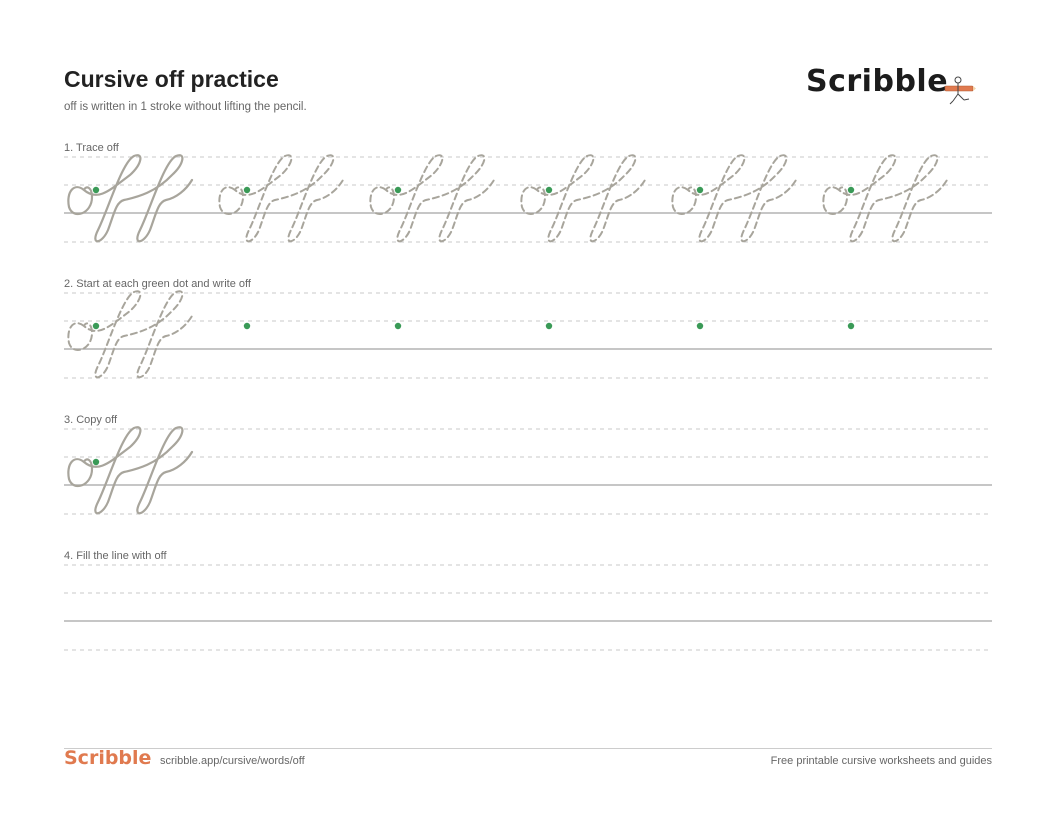 The width and height of the screenshot is (1056, 816). I want to click on practice-row-start-dots, so click(528, 336).